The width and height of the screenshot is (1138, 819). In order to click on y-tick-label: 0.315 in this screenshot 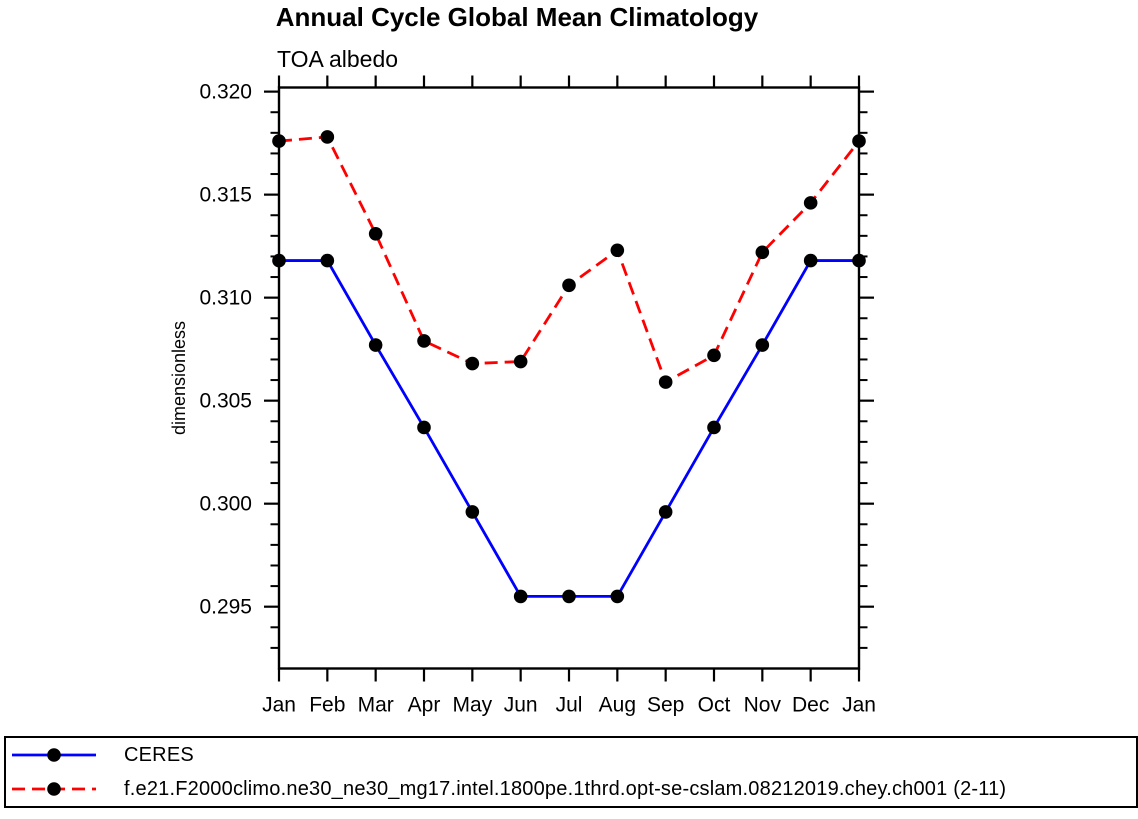, I will do `click(225, 195)`.